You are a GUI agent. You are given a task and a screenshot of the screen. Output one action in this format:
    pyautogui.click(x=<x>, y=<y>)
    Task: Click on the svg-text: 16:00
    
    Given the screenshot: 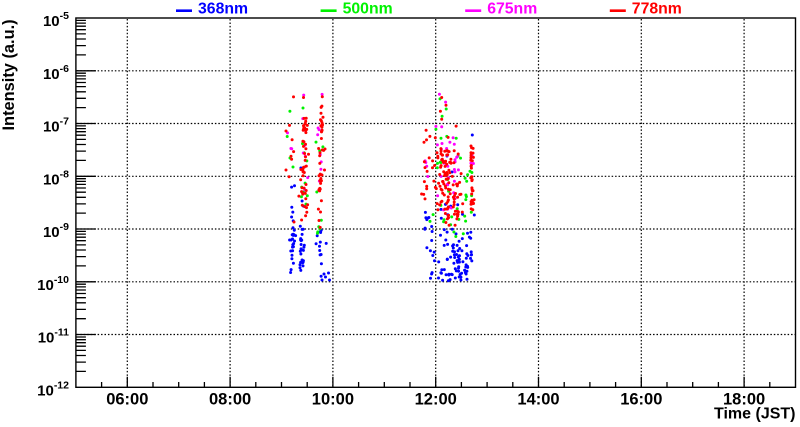 What is the action you would take?
    pyautogui.click(x=641, y=400)
    